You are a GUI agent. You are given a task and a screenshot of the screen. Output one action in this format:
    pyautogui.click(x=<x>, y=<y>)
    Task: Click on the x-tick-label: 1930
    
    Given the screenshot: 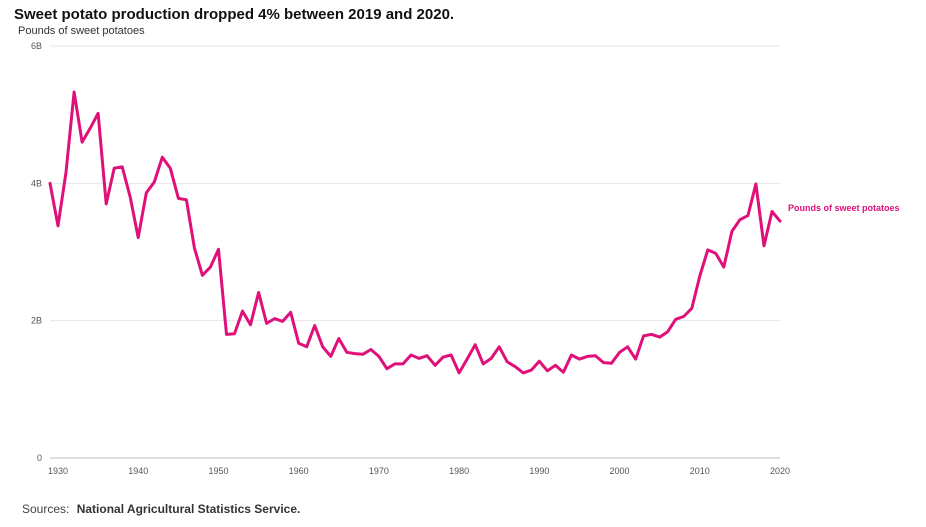 What is the action you would take?
    pyautogui.click(x=58, y=471)
    